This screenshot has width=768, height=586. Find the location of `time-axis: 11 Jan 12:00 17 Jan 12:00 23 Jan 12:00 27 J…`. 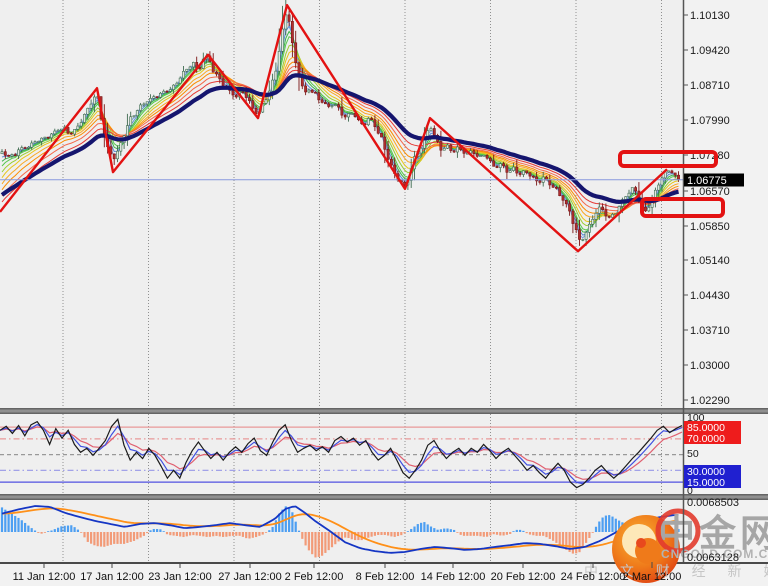

time-axis: 11 Jan 12:00 17 Jan 12:00 23 Jan 12:00 27 J… is located at coordinates (347, 572).